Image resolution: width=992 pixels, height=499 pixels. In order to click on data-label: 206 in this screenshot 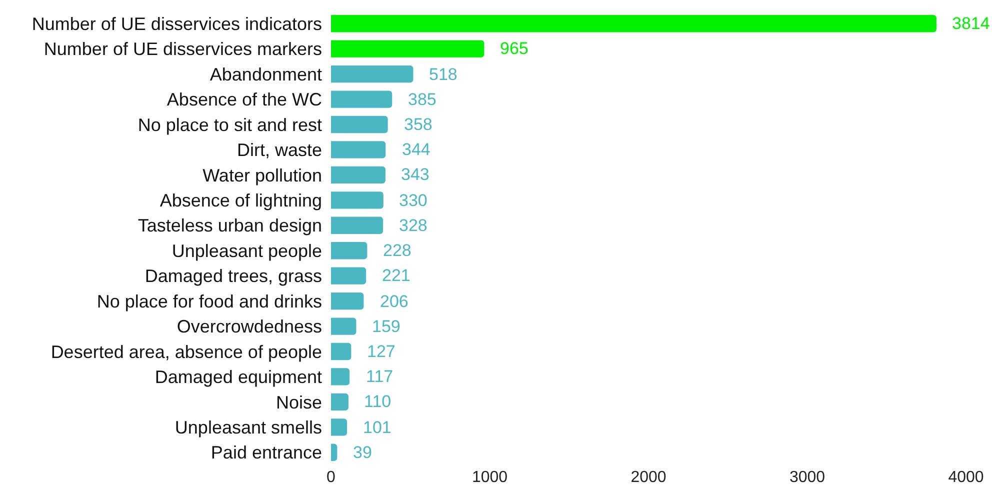, I will do `click(394, 301)`.